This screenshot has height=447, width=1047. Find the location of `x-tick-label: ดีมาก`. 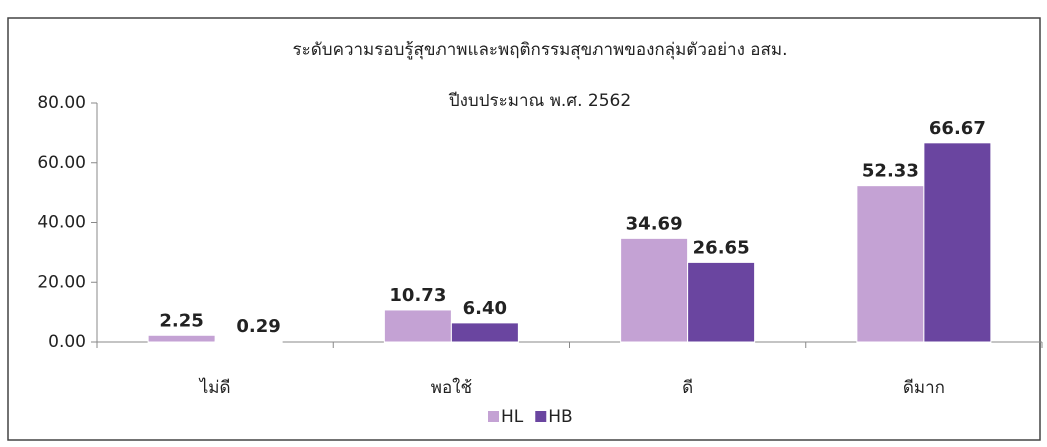

x-tick-label: ดีมาก is located at coordinates (924, 388).